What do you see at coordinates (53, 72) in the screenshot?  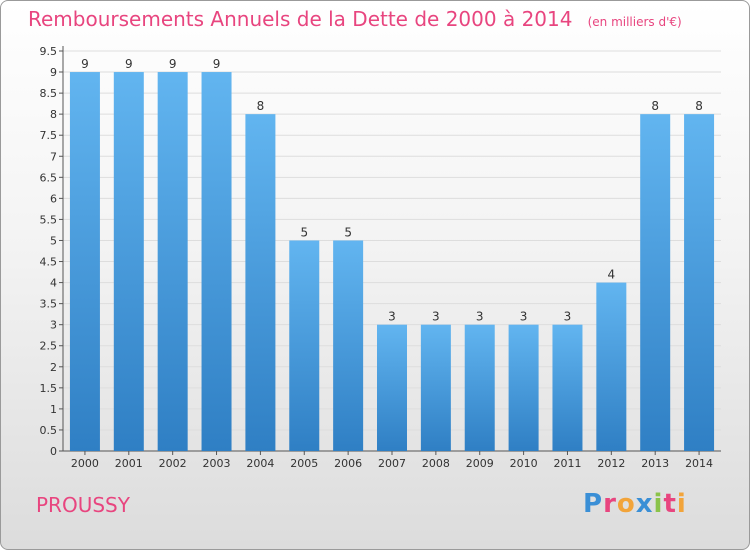 I see `y-tick-label: 9` at bounding box center [53, 72].